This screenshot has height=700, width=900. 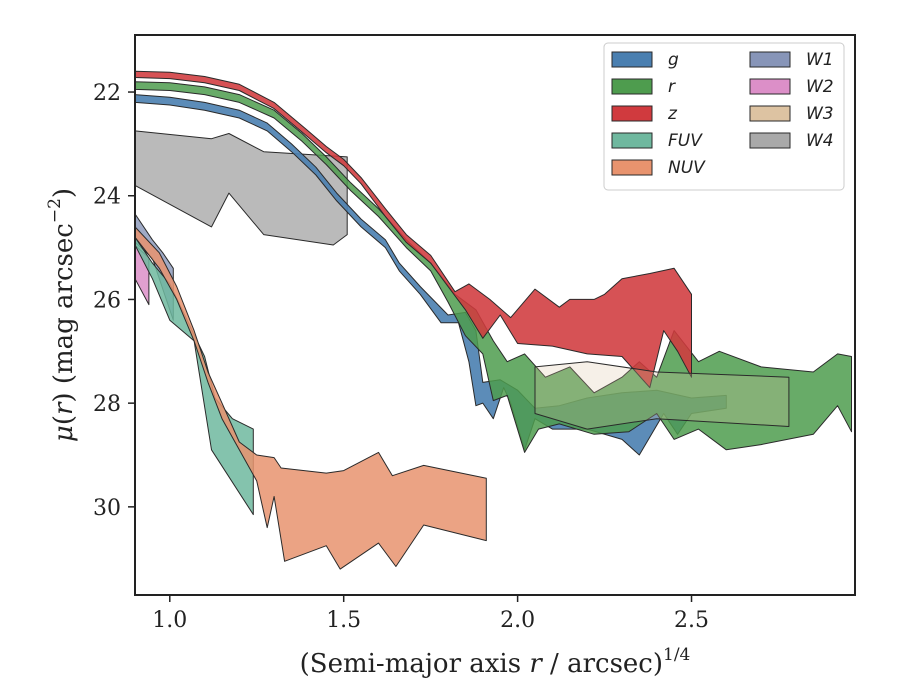 What do you see at coordinates (632, 59) in the screenshot?
I see `legend-swatch-g` at bounding box center [632, 59].